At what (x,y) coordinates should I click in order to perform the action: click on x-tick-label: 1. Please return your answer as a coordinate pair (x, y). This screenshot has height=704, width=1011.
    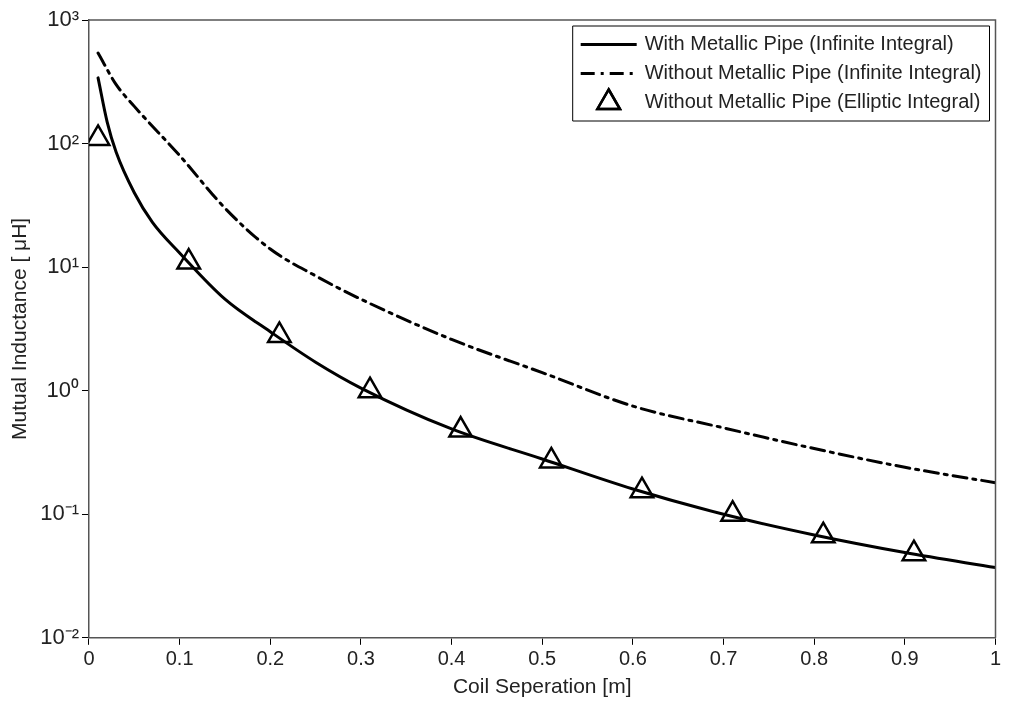
    Looking at the image, I should click on (995, 658).